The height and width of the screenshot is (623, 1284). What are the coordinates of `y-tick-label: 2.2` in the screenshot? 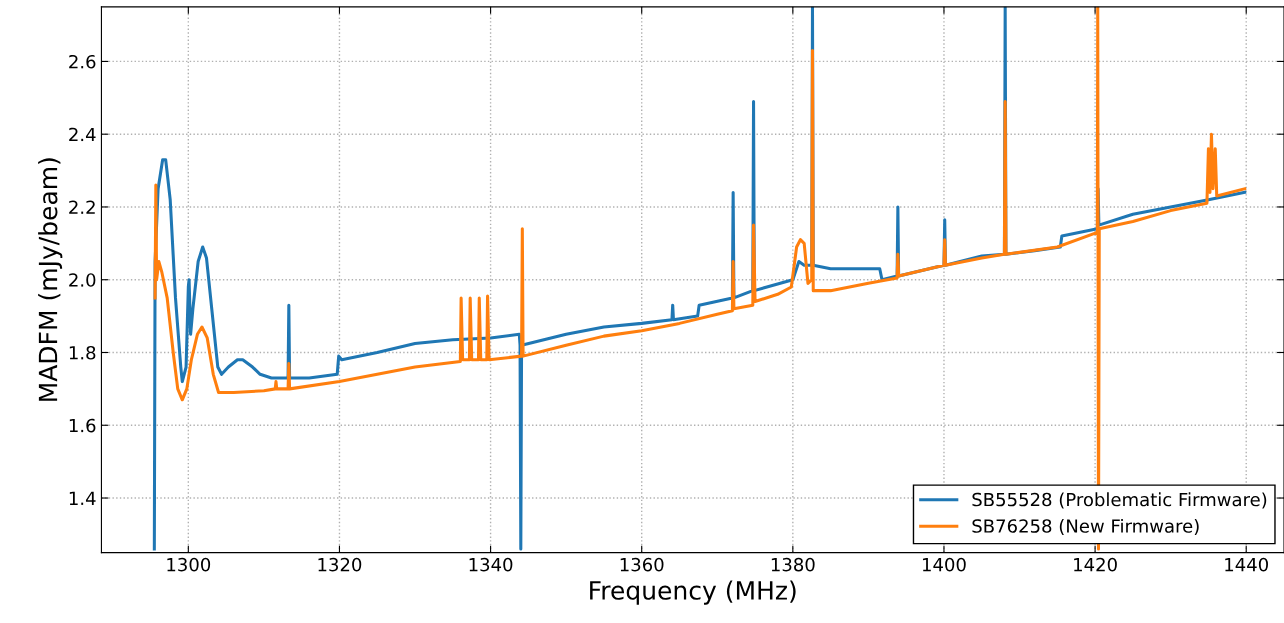 It's located at (82, 207).